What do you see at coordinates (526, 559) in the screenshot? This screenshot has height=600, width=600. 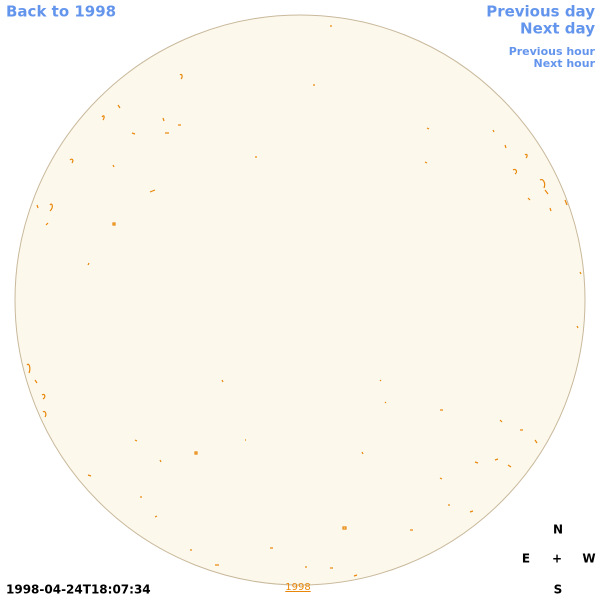 I see `compass-east: E` at bounding box center [526, 559].